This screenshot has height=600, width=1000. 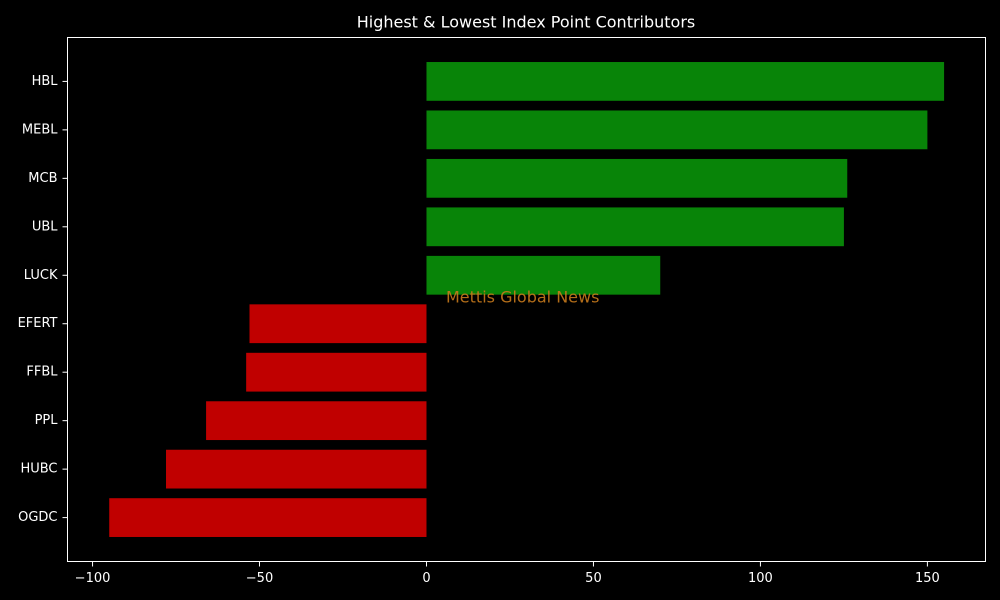 I want to click on y-tick-label: EFERT, so click(x=38, y=323).